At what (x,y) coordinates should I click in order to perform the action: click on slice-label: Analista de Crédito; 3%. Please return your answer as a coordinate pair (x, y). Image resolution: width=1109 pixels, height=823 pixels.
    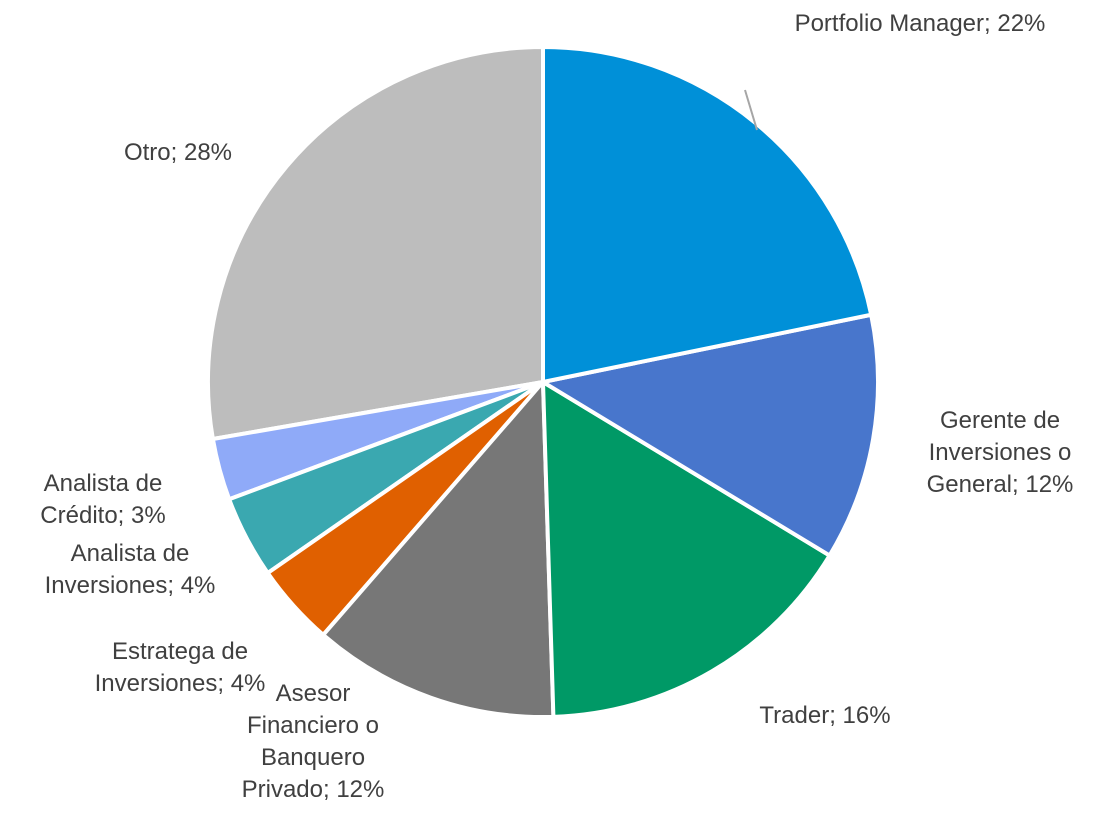
    Looking at the image, I should click on (103, 500).